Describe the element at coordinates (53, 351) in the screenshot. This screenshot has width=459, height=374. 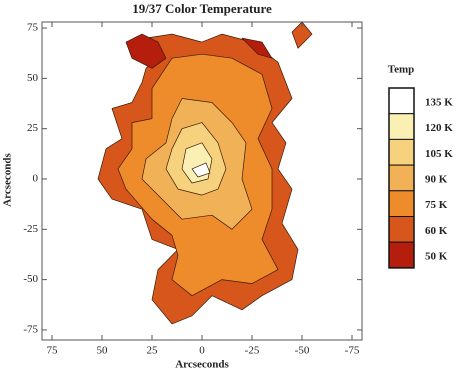
I see `x-tick-label: 75` at that location.